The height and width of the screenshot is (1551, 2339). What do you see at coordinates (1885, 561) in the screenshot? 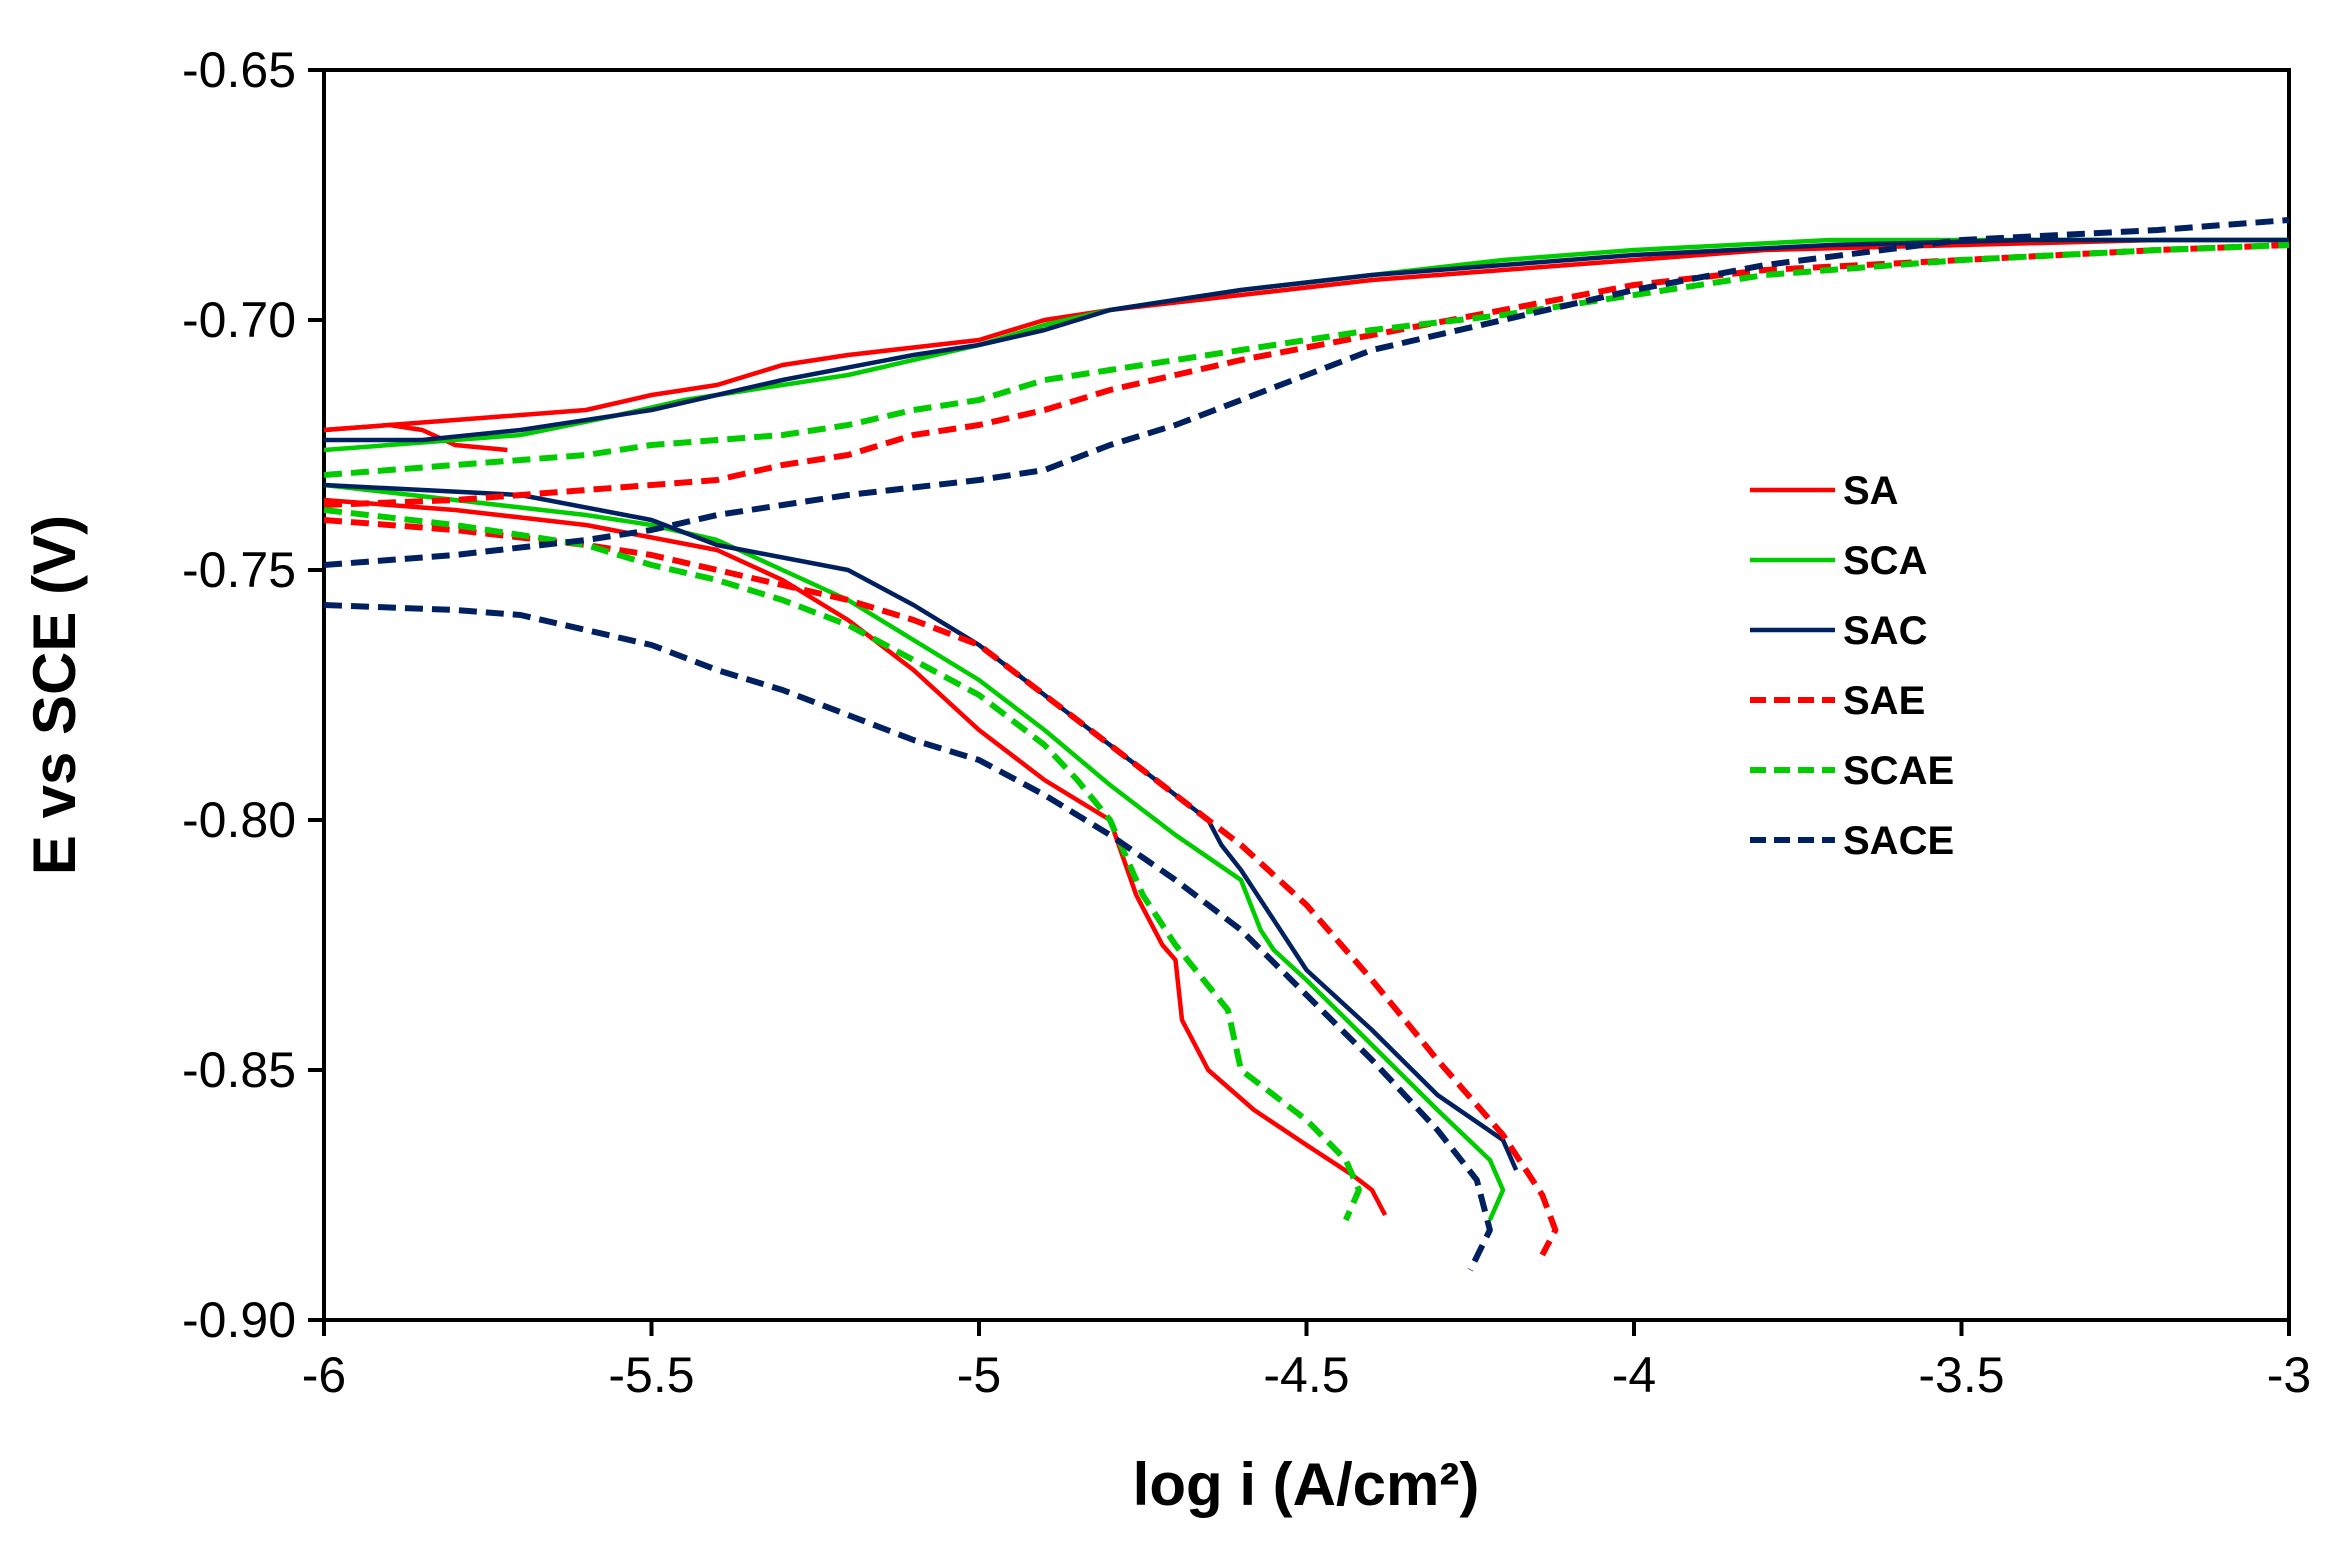
I see `legend-label-sca: SCA` at bounding box center [1885, 561].